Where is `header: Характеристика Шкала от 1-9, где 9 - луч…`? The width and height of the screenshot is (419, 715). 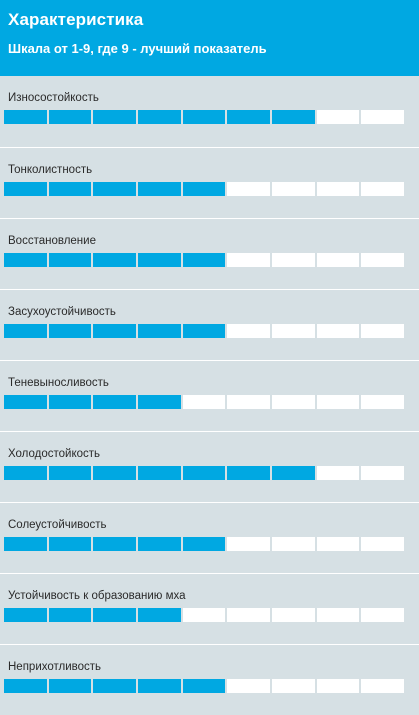 header: Характеристика Шкала от 1-9, где 9 - луч… is located at coordinates (209, 38).